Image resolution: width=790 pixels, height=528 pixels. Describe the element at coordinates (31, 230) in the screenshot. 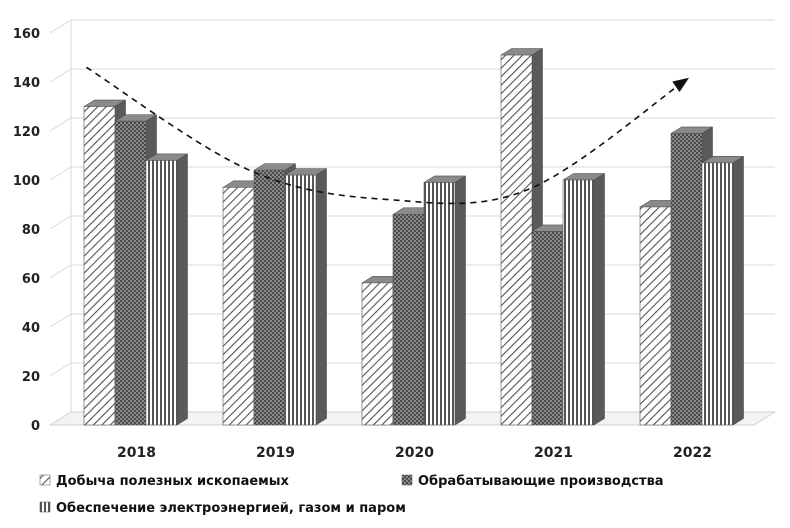

I see `y-tick-label-80: 80` at that location.